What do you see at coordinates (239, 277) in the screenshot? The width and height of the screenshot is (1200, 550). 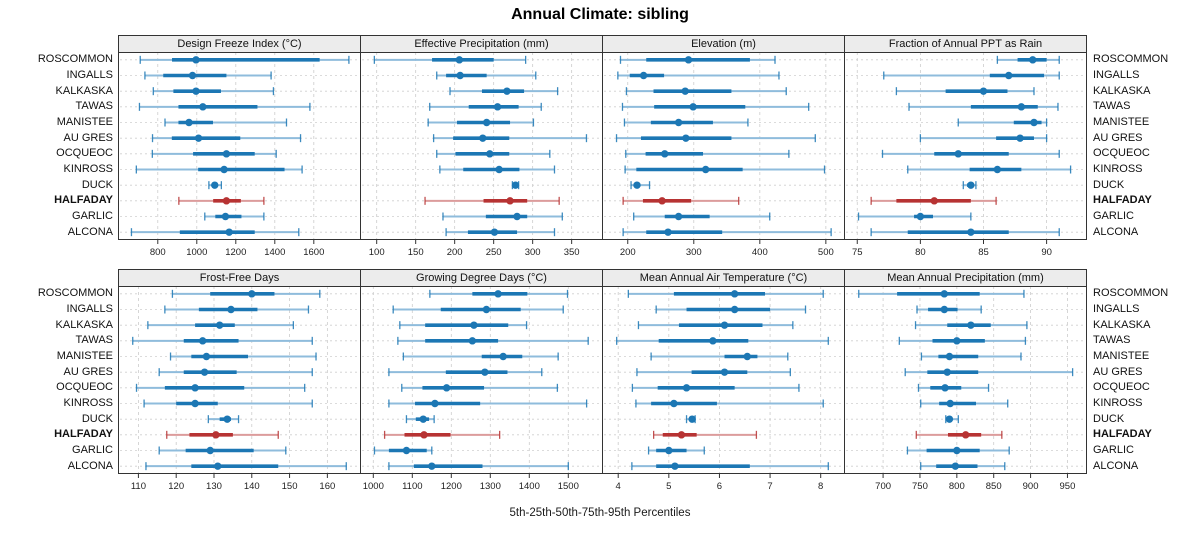 I see `panel-title: Frost-Free Days` at bounding box center [239, 277].